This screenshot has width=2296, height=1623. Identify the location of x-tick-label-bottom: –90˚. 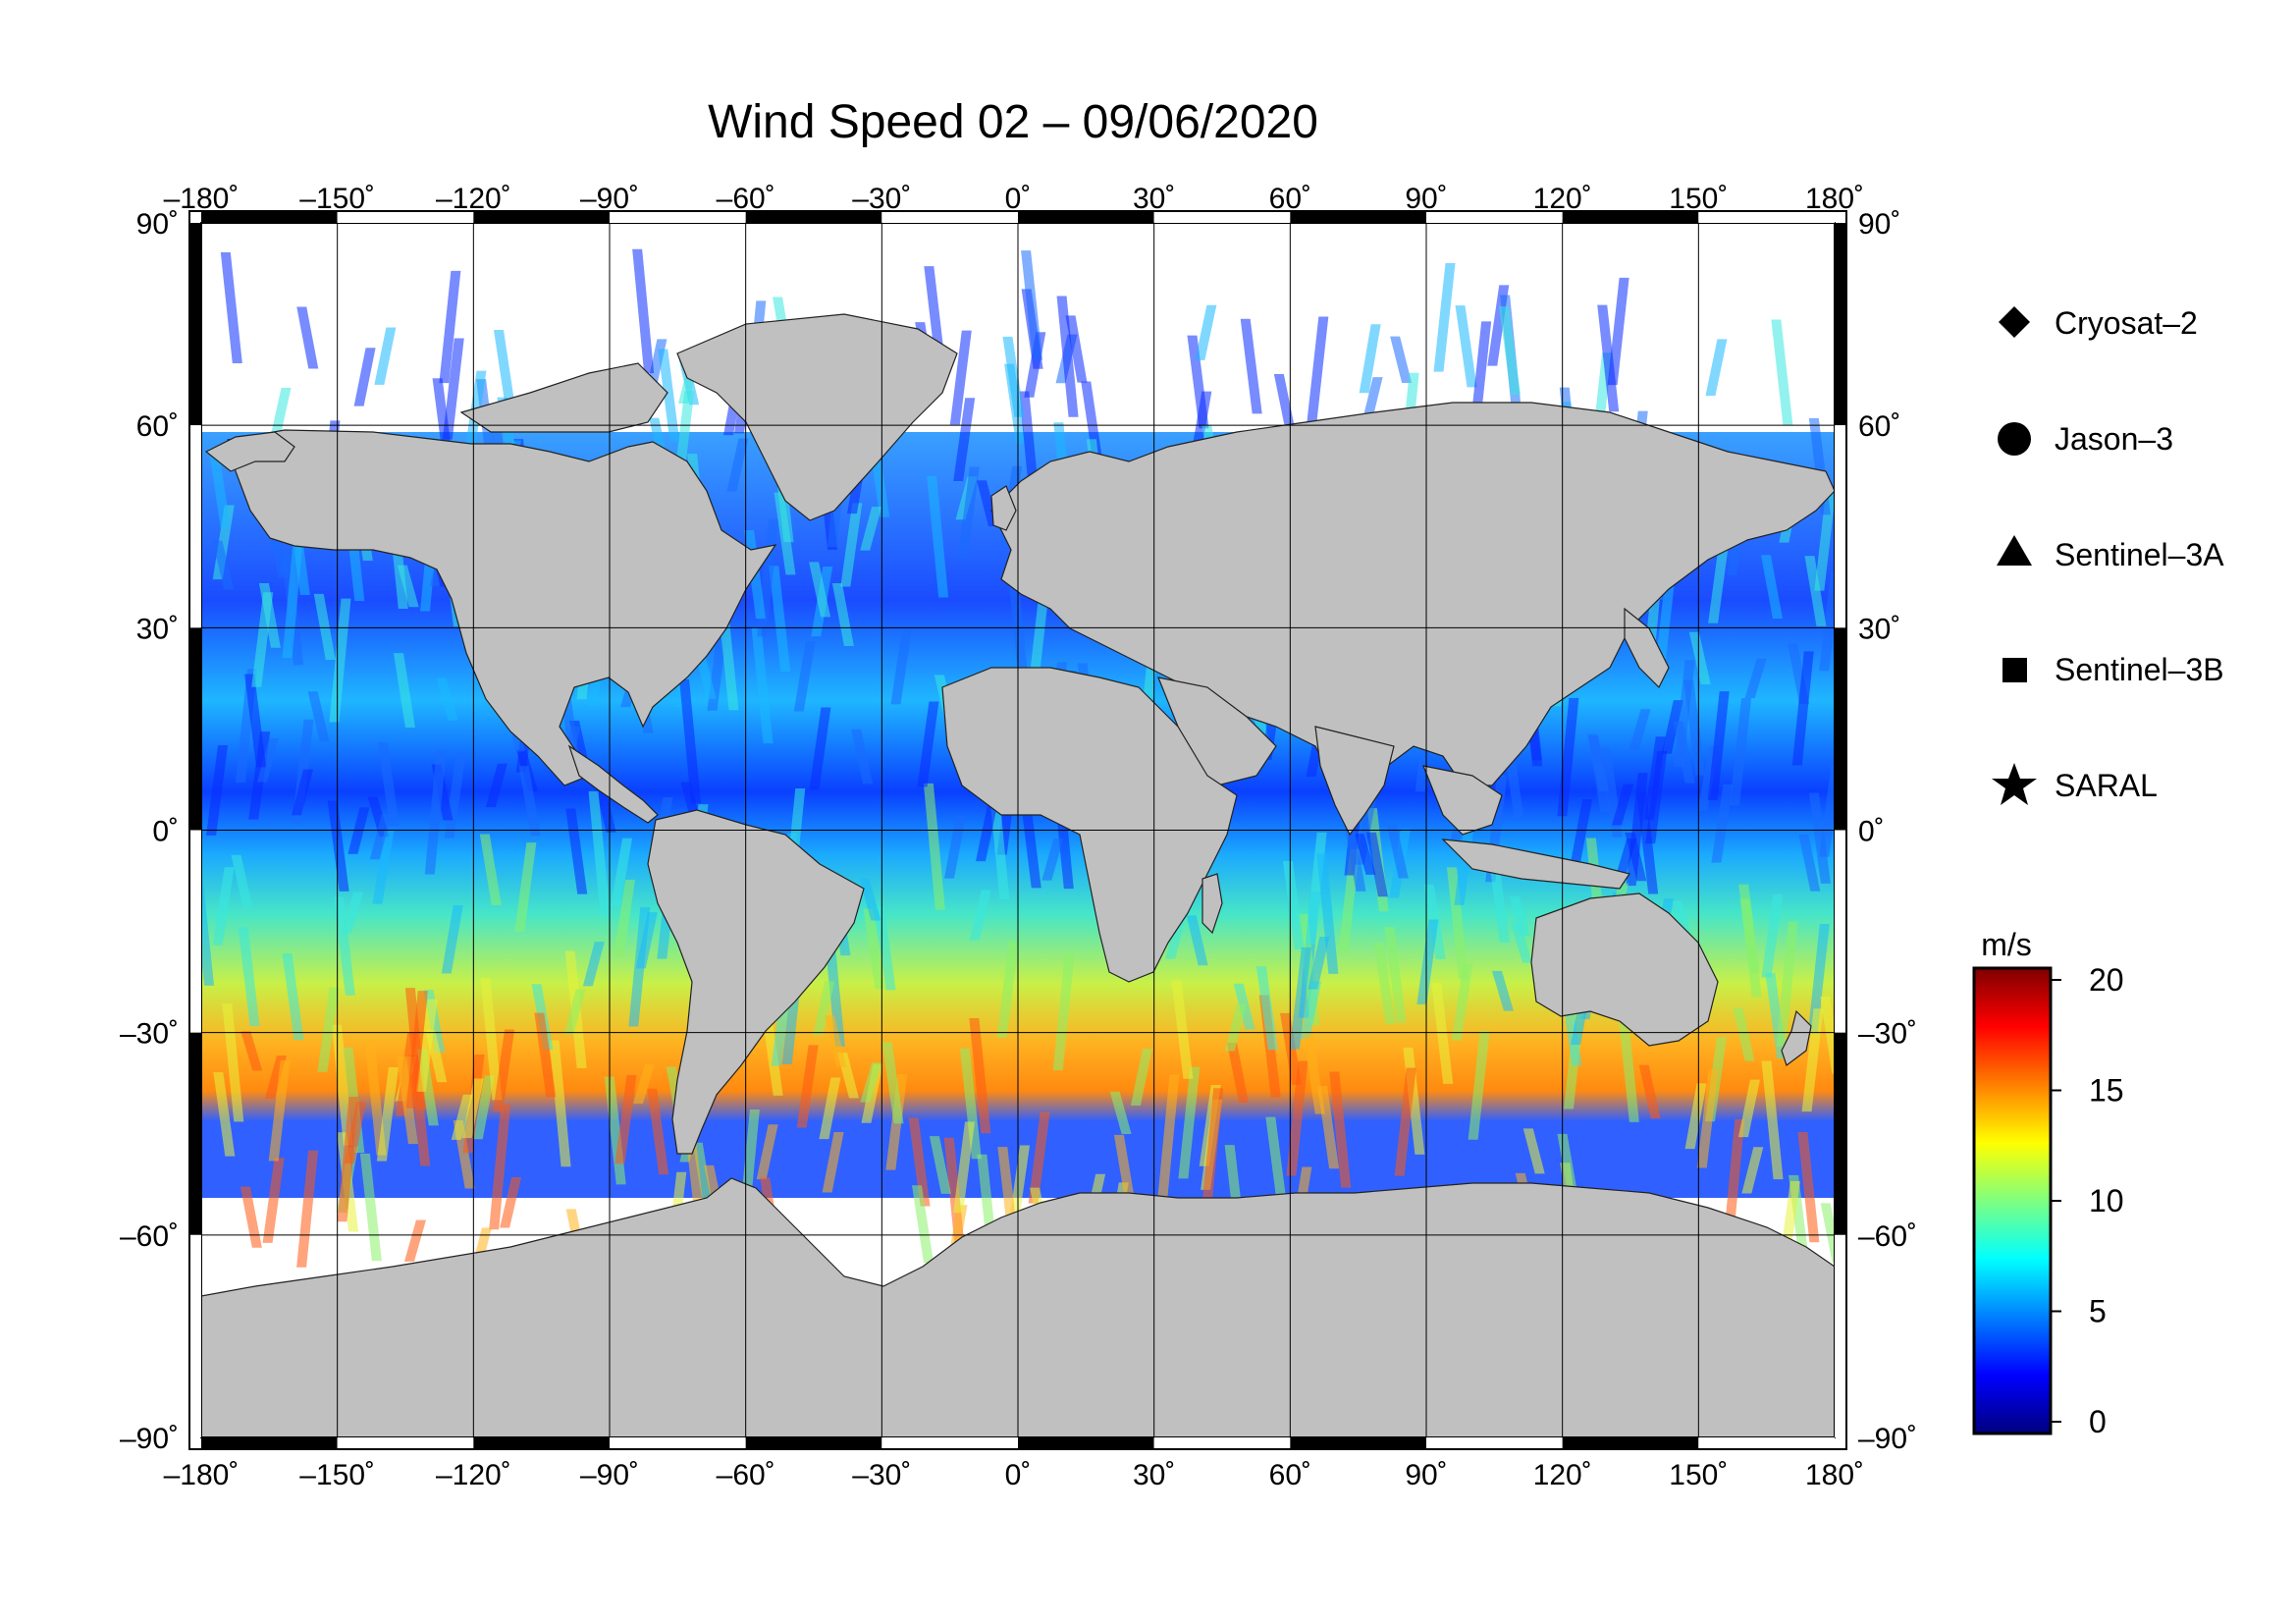
(609, 1475).